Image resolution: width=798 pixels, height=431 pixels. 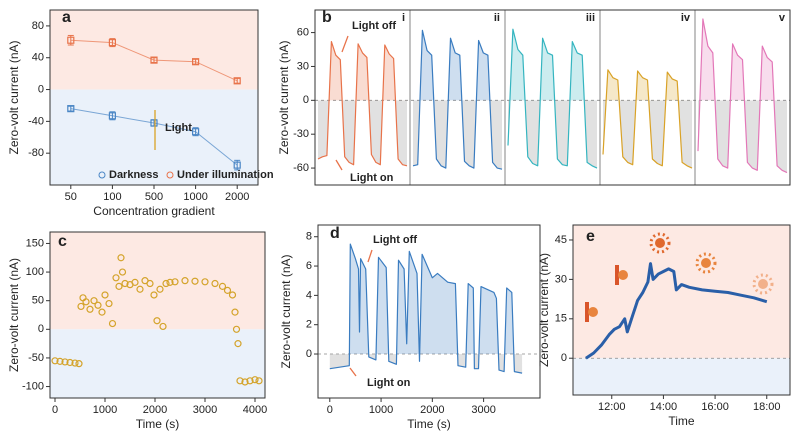 I want to click on y-tick-label: -80, so click(x=36, y=153).